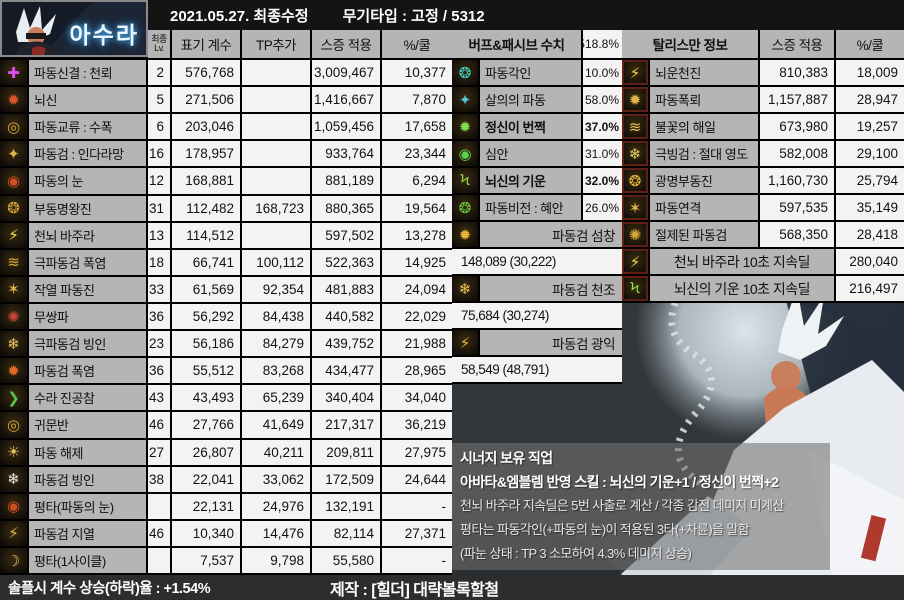 This screenshot has width=904, height=600. I want to click on skill-sjeung: 481,883, so click(347, 289).